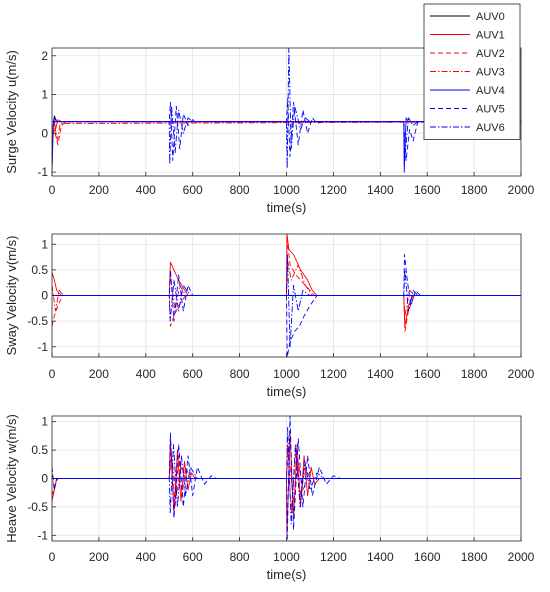  Describe the element at coordinates (490, 73) in the screenshot. I see `legend-label: AUV3` at that location.